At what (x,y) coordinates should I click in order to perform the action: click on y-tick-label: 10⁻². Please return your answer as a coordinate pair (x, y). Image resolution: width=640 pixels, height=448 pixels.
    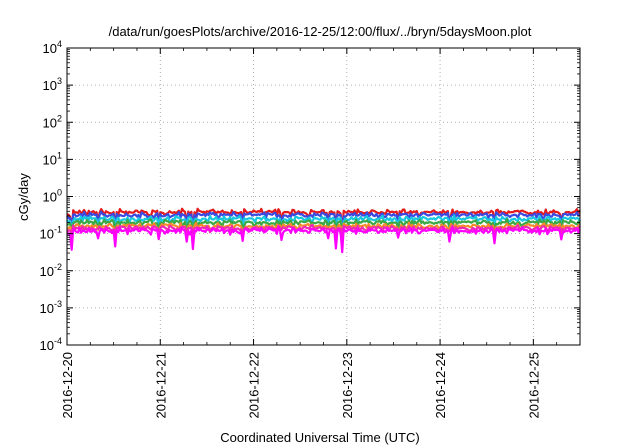
    Looking at the image, I should click on (51, 270).